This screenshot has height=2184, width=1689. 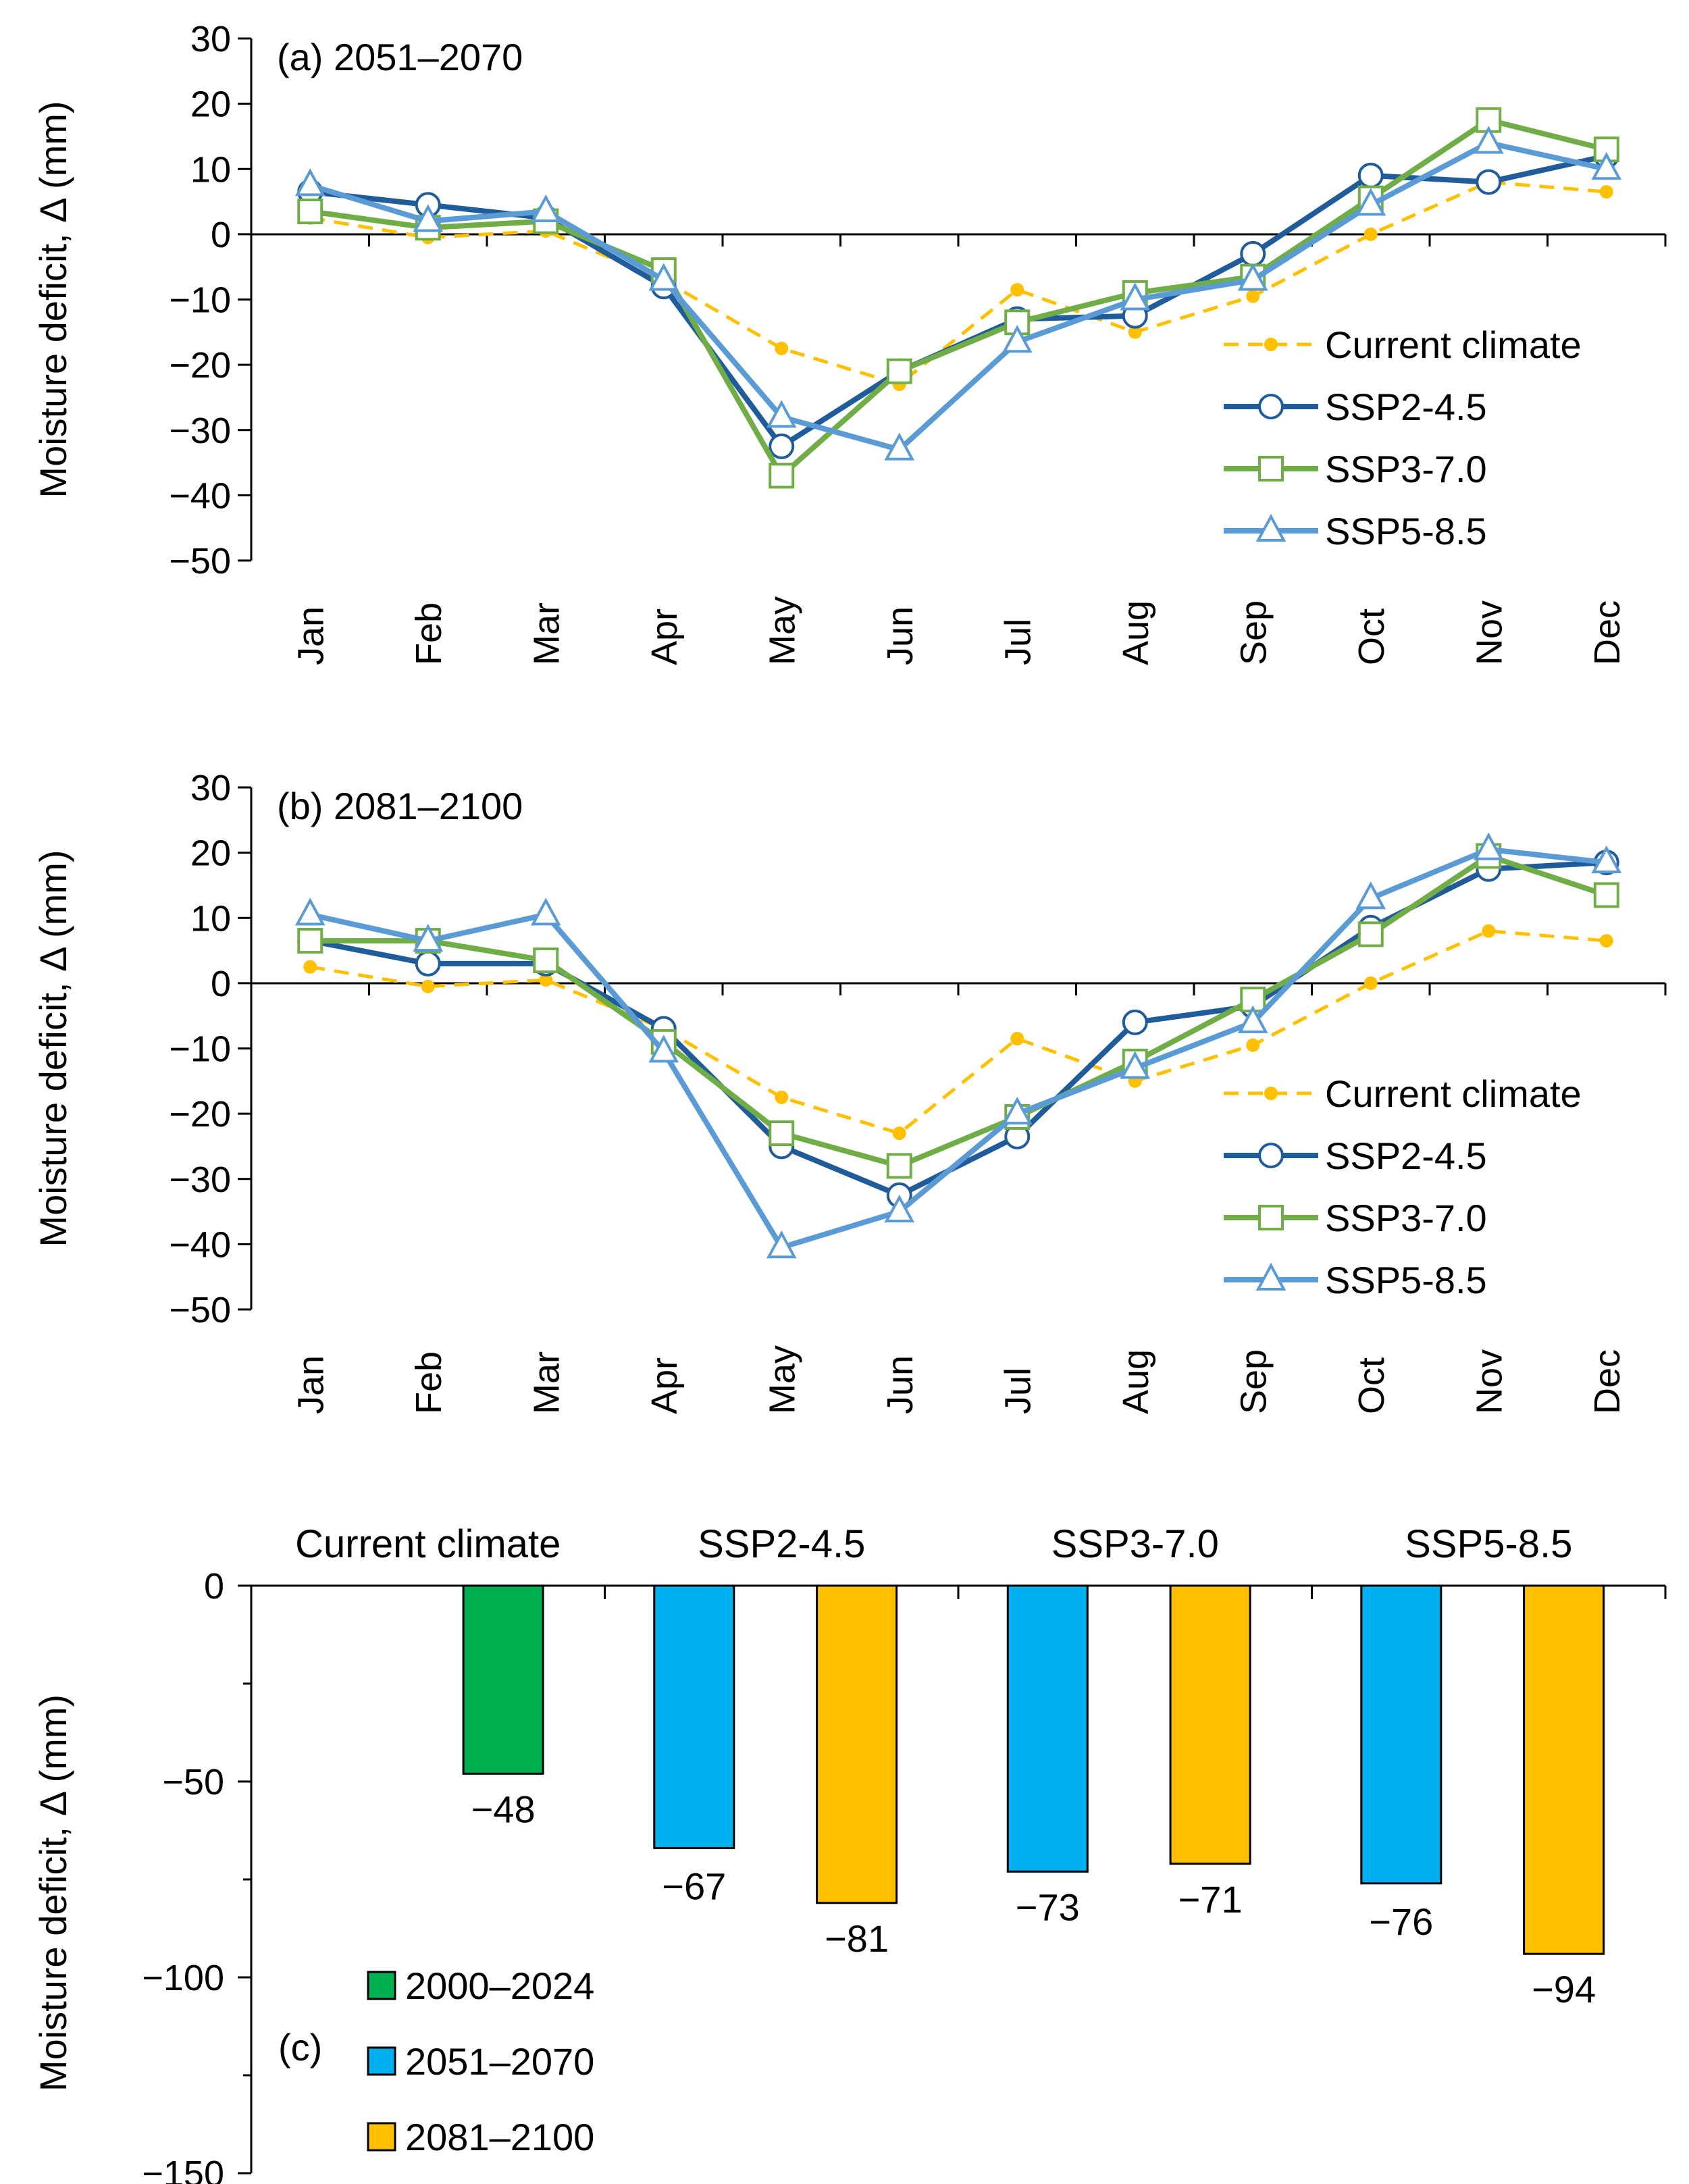 I want to click on data-point-ssp5-8-5-aug, so click(x=1135, y=296).